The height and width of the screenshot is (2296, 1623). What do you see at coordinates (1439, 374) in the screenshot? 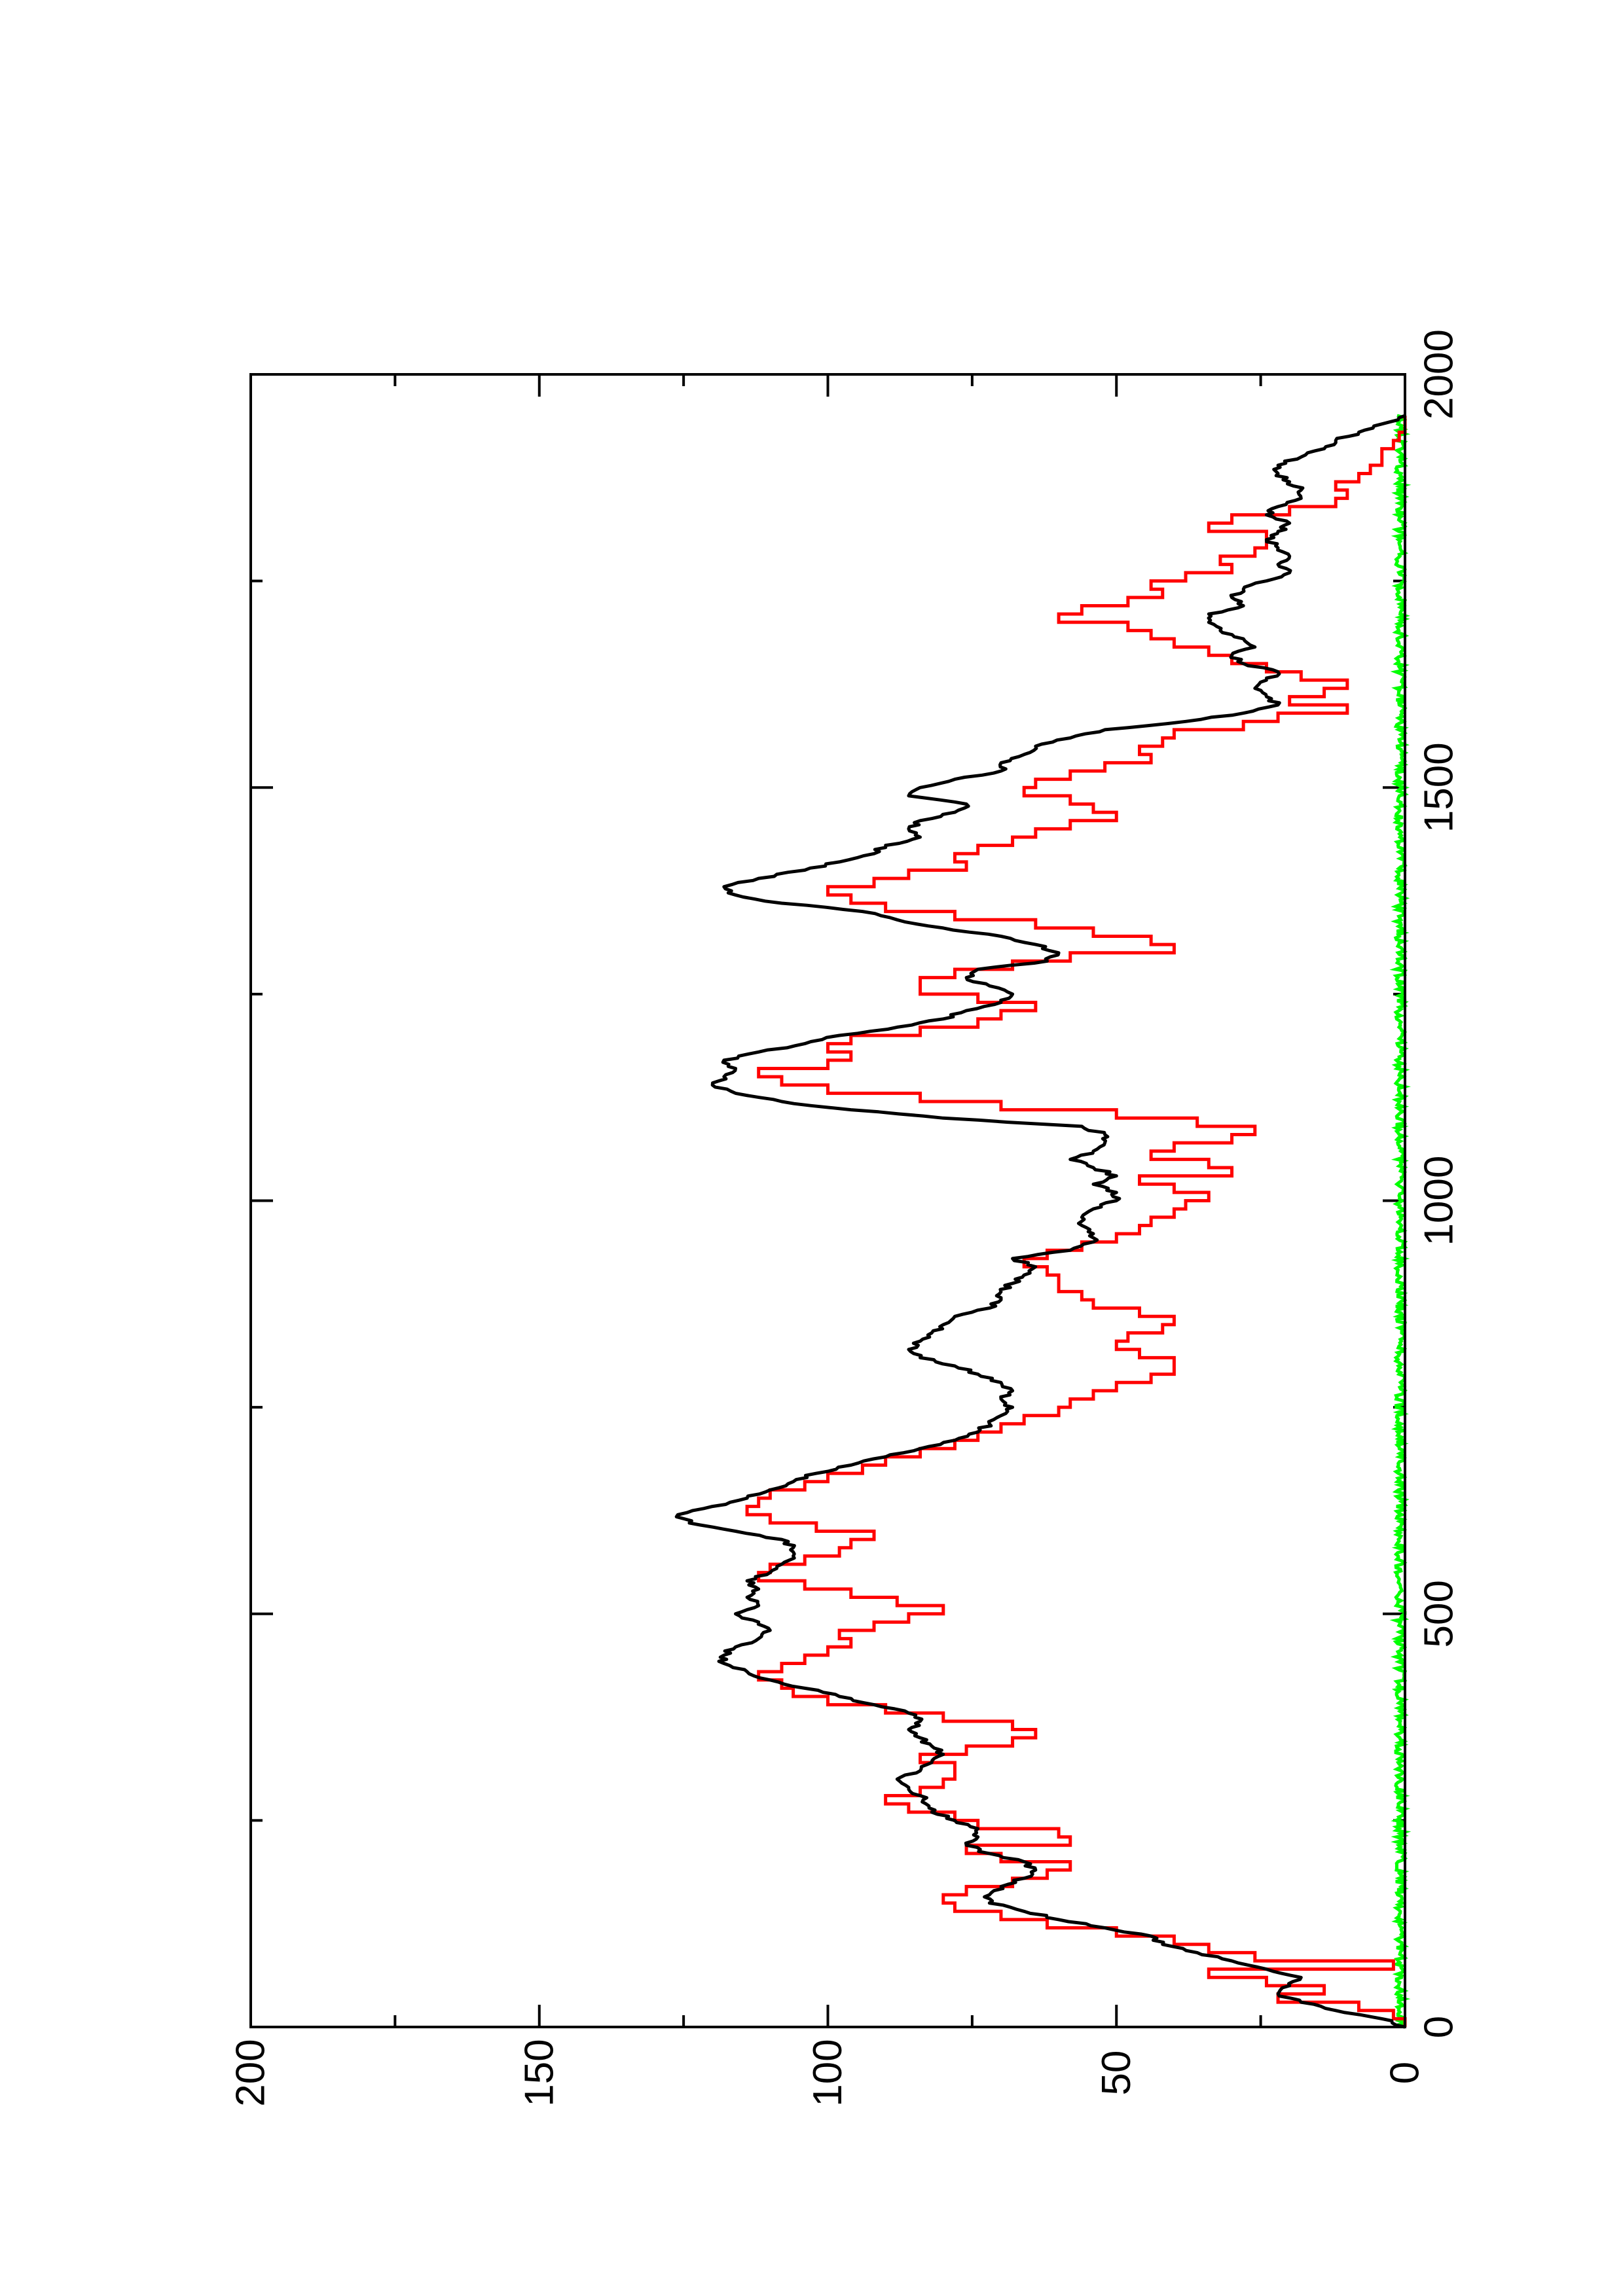
I see `x-tick-label: 2000` at bounding box center [1439, 374].